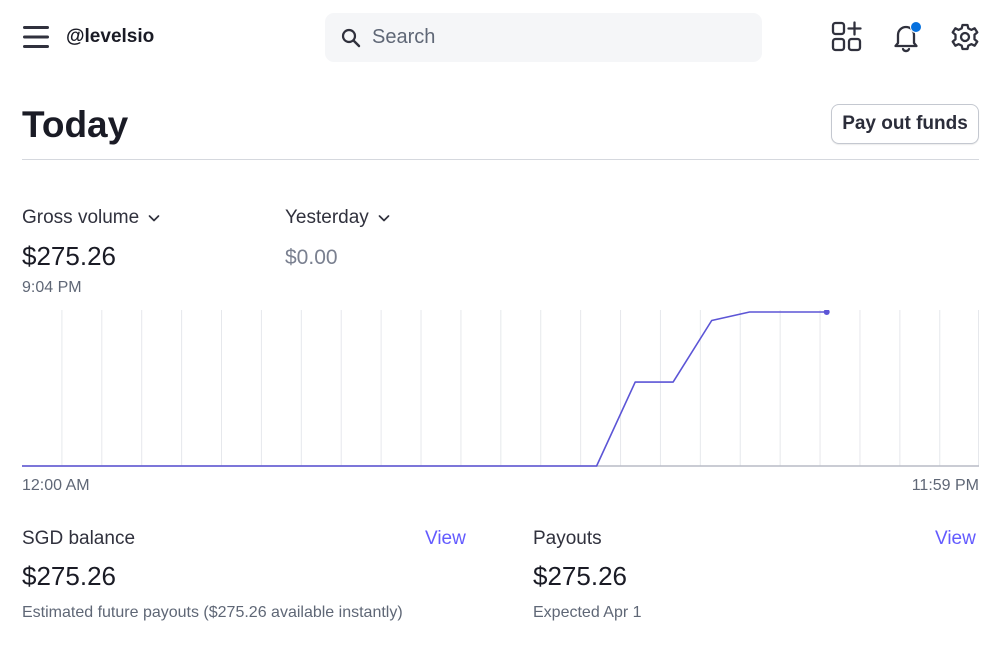  What do you see at coordinates (311, 257) in the screenshot?
I see `comparison-value: $0.00` at bounding box center [311, 257].